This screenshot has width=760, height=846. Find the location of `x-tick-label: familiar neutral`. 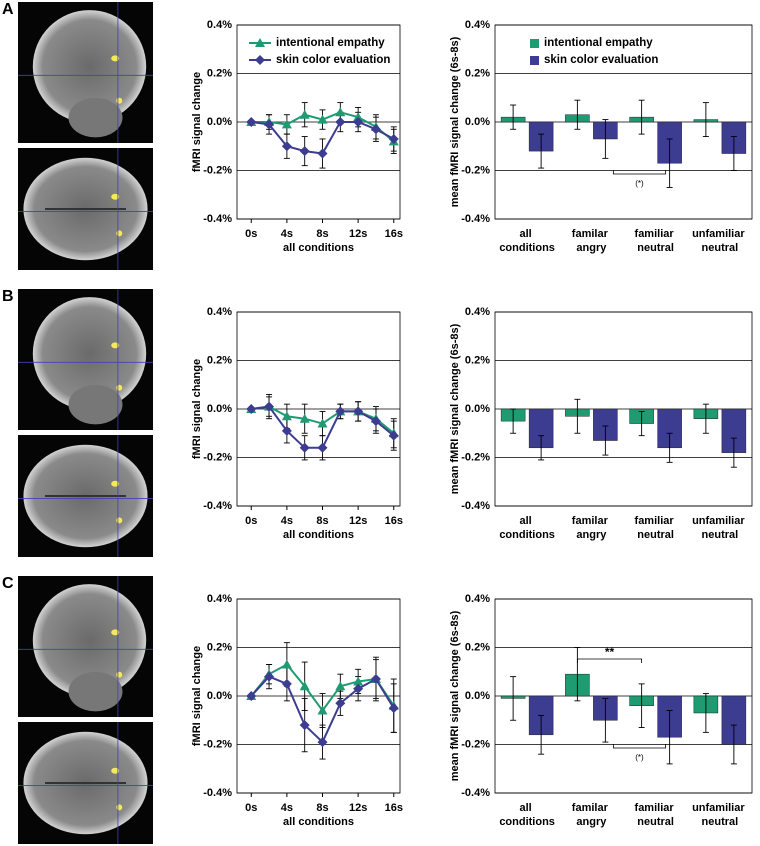

x-tick-label: familiar neutral is located at coordinates (656, 241).